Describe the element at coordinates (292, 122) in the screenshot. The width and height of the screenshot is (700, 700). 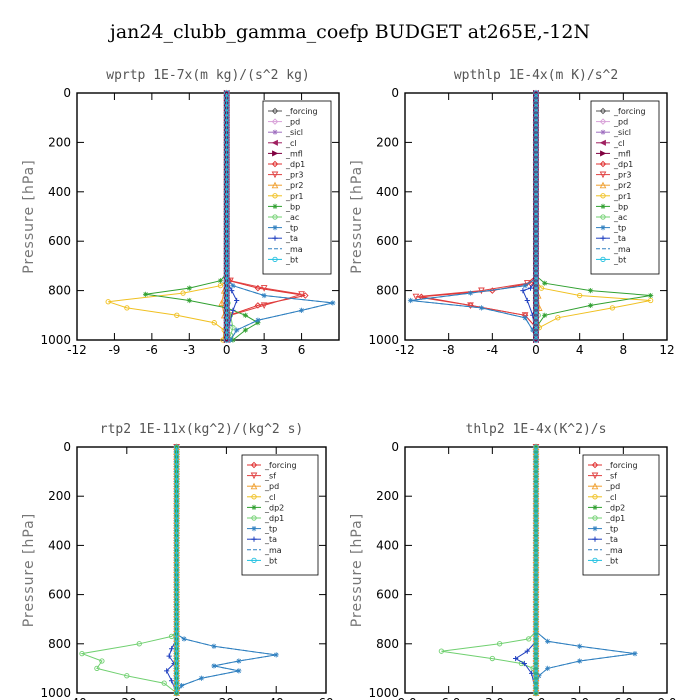
I see `legend-label: _pd` at that location.